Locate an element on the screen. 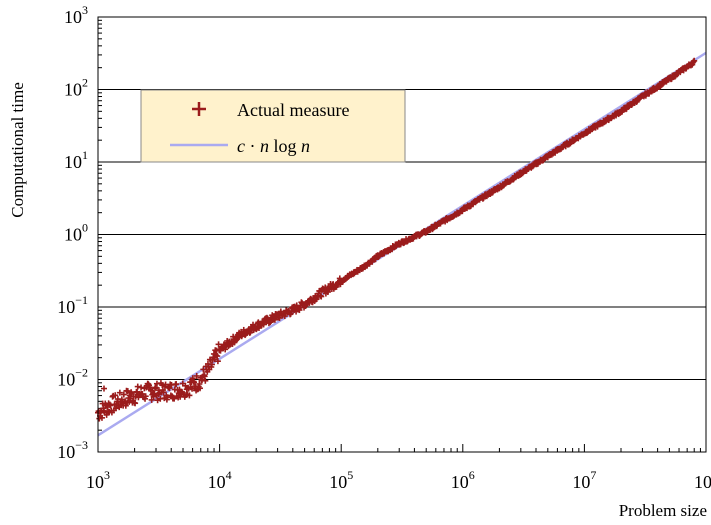  x-tick-label: 10⁶ is located at coordinates (463, 480).